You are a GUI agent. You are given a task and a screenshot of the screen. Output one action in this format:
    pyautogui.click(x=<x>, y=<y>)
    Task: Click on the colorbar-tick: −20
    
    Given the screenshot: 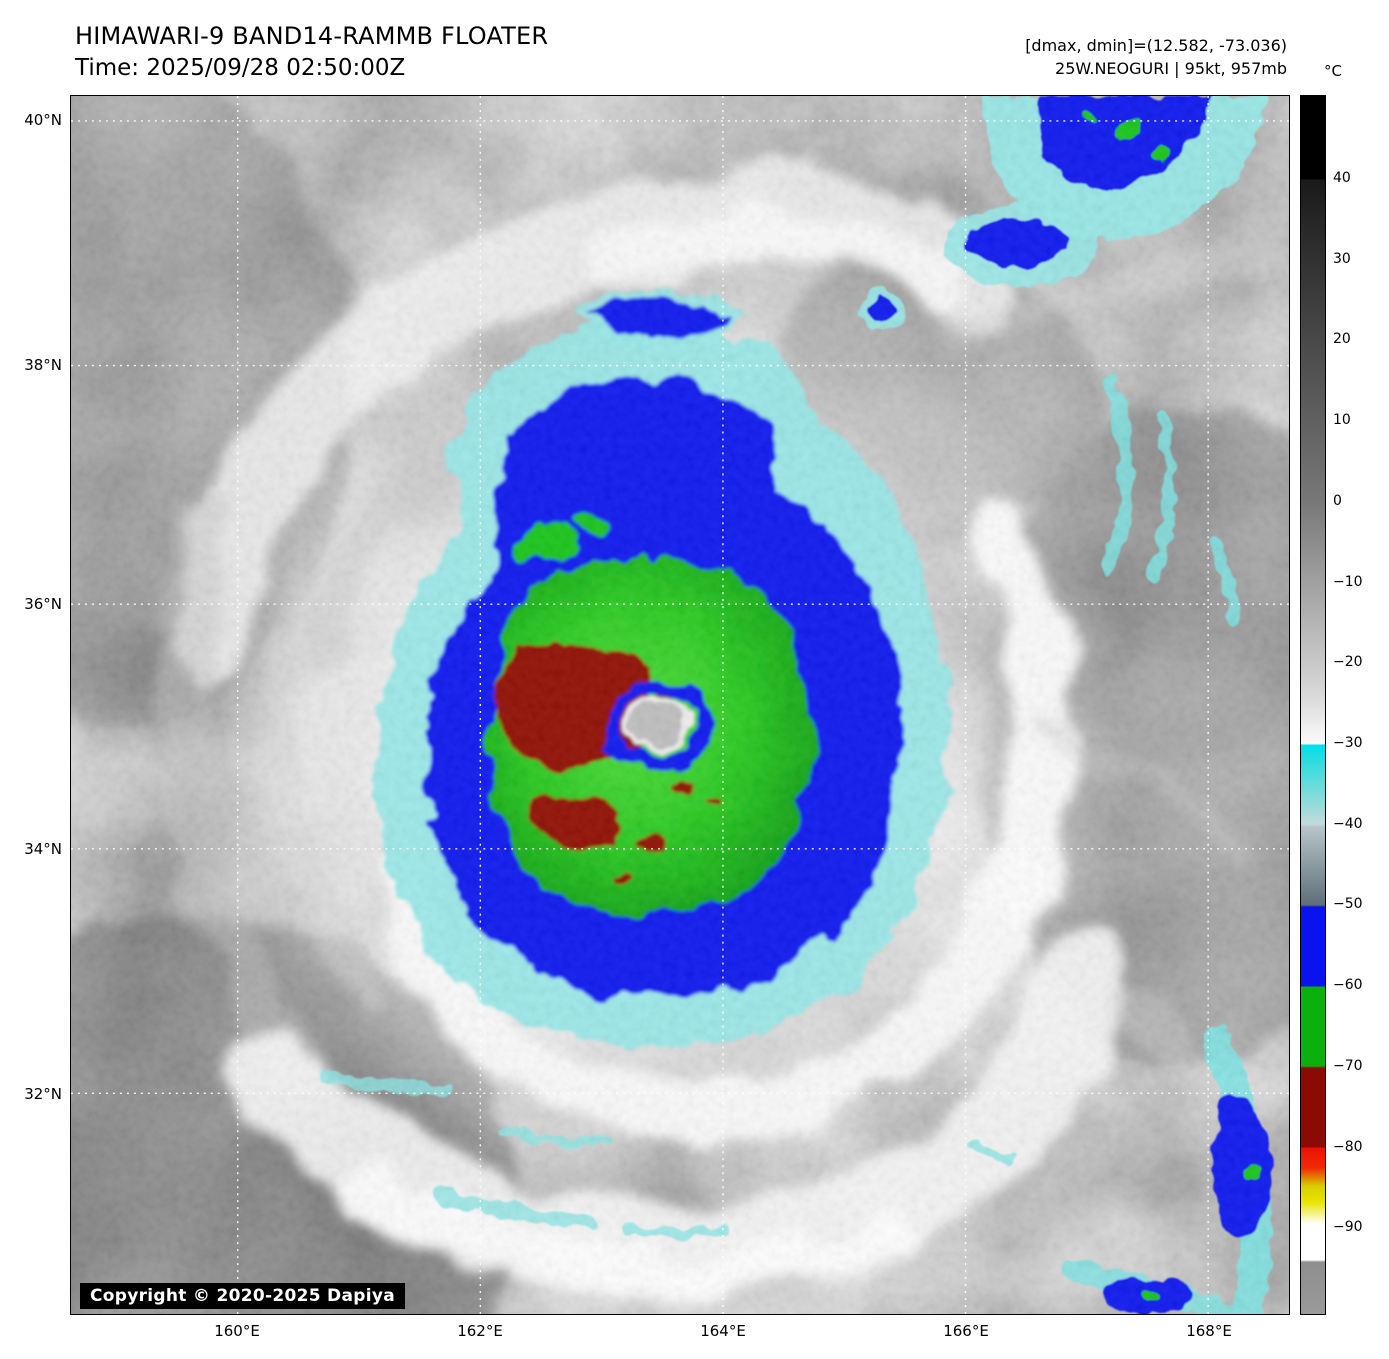 What is the action you would take?
    pyautogui.click(x=1348, y=662)
    